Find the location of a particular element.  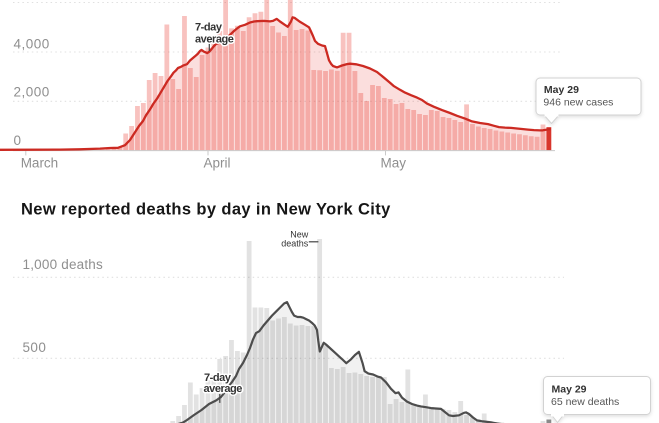

svg-text: 946 new cases is located at coordinates (578, 102).